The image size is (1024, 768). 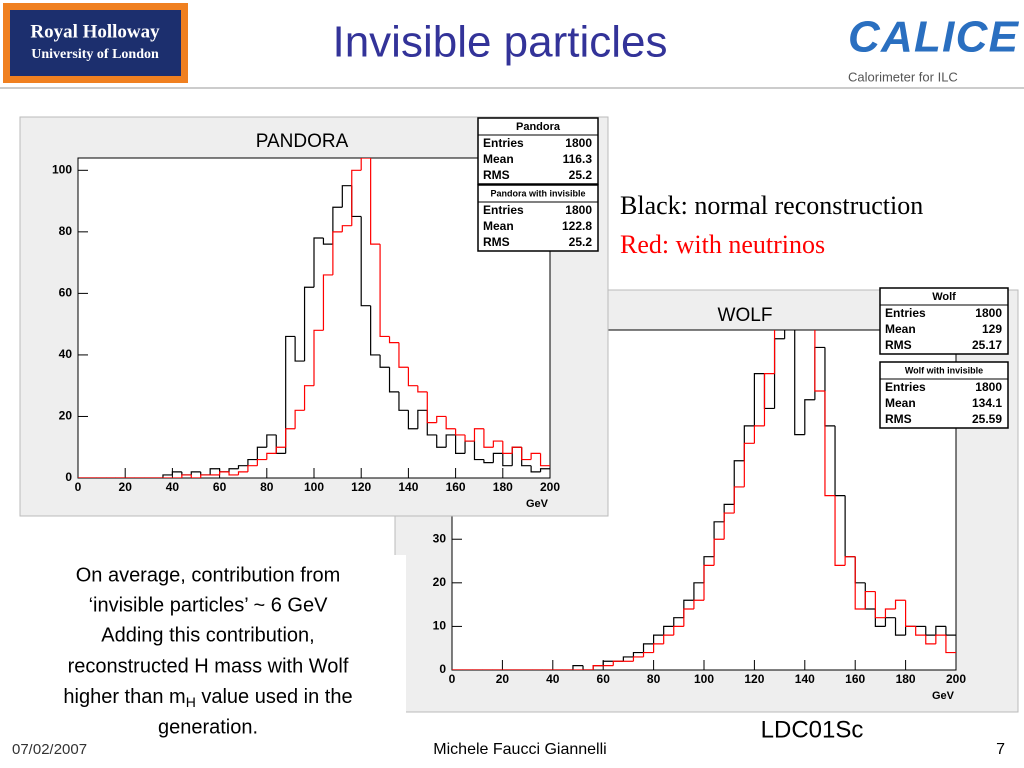 I want to click on summary-line: higher than mH value used in the, so click(x=207, y=697).